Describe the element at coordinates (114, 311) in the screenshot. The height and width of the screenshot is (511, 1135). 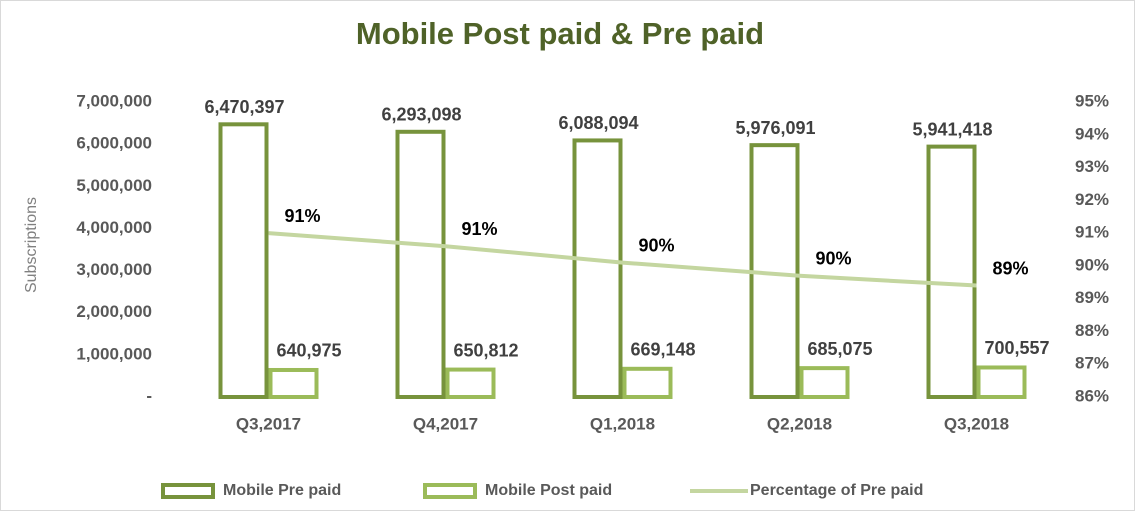
I see `y-tick-label: 2,000,000` at that location.